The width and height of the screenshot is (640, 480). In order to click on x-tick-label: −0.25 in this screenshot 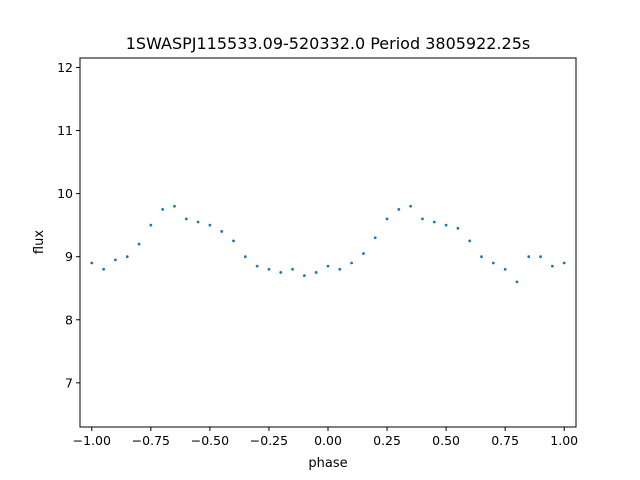, I will do `click(269, 440)`.